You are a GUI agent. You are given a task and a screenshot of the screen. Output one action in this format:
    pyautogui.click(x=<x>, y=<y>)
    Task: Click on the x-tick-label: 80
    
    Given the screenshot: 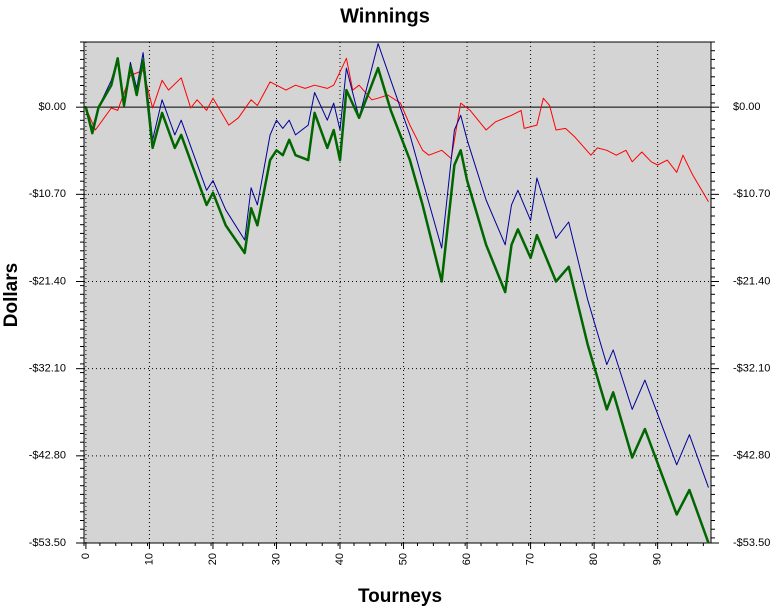 What is the action you would take?
    pyautogui.click(x=594, y=559)
    